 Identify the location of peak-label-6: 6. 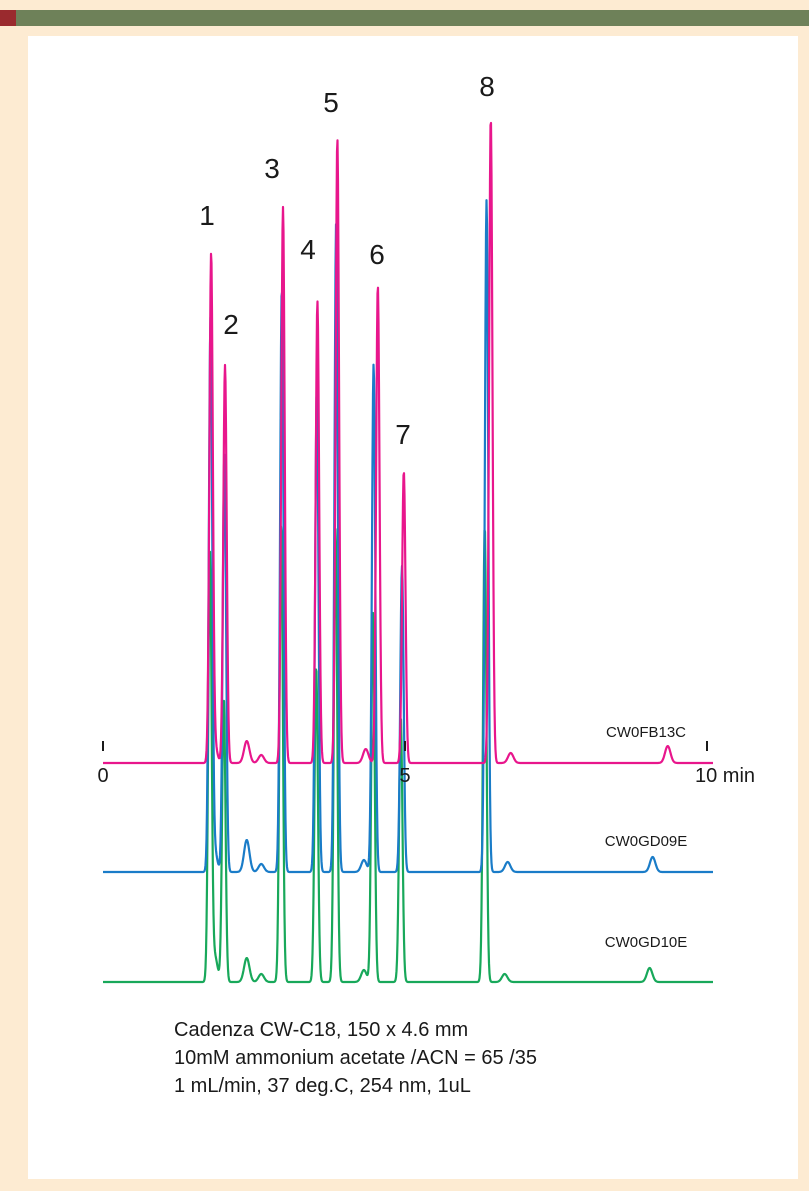
(377, 254).